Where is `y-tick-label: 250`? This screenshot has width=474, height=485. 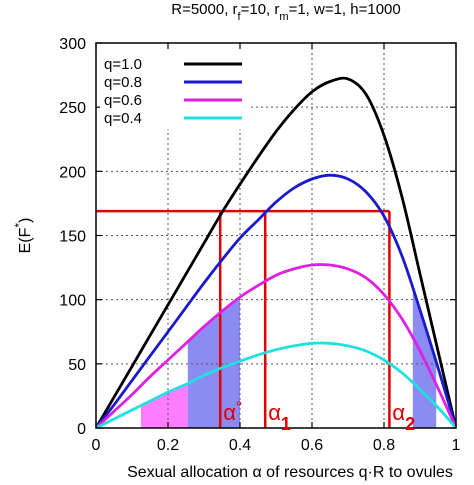
y-tick-label: 250 is located at coordinates (72, 108).